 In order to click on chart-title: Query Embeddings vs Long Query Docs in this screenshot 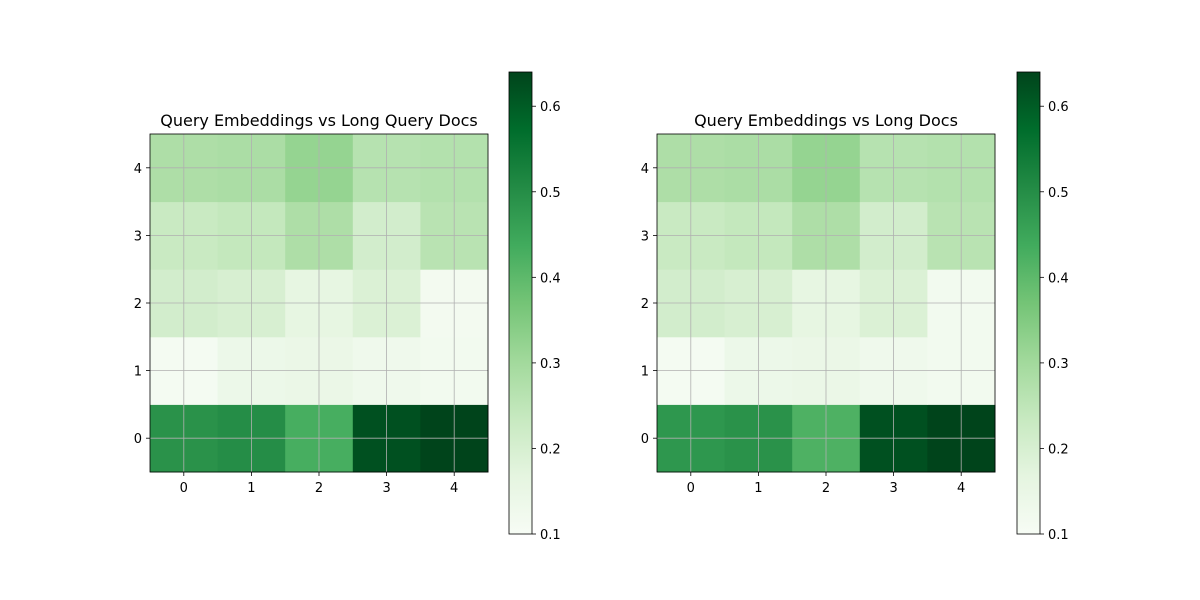, I will do `click(319, 120)`.